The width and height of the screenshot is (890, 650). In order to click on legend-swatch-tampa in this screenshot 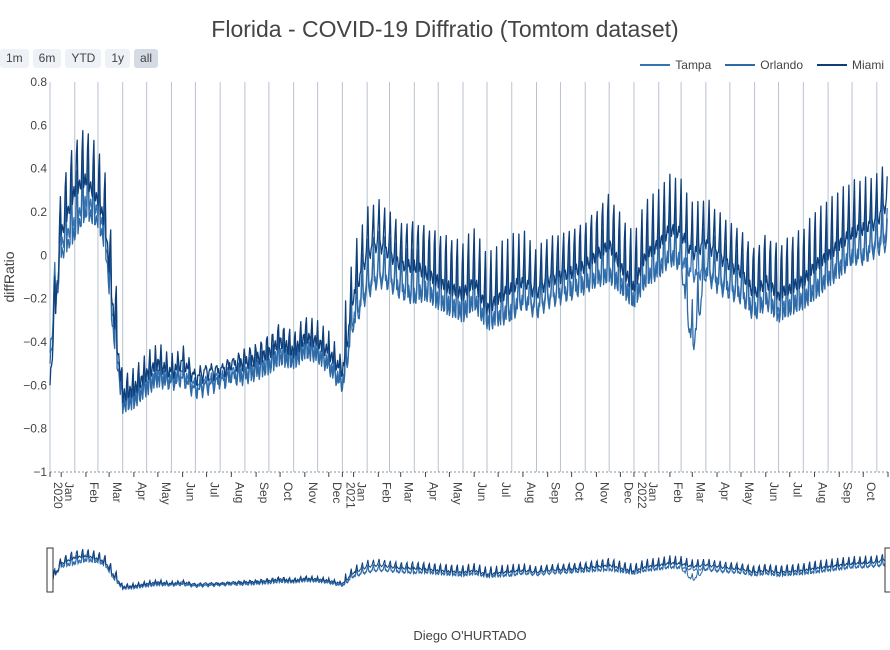, I will do `click(655, 65)`.